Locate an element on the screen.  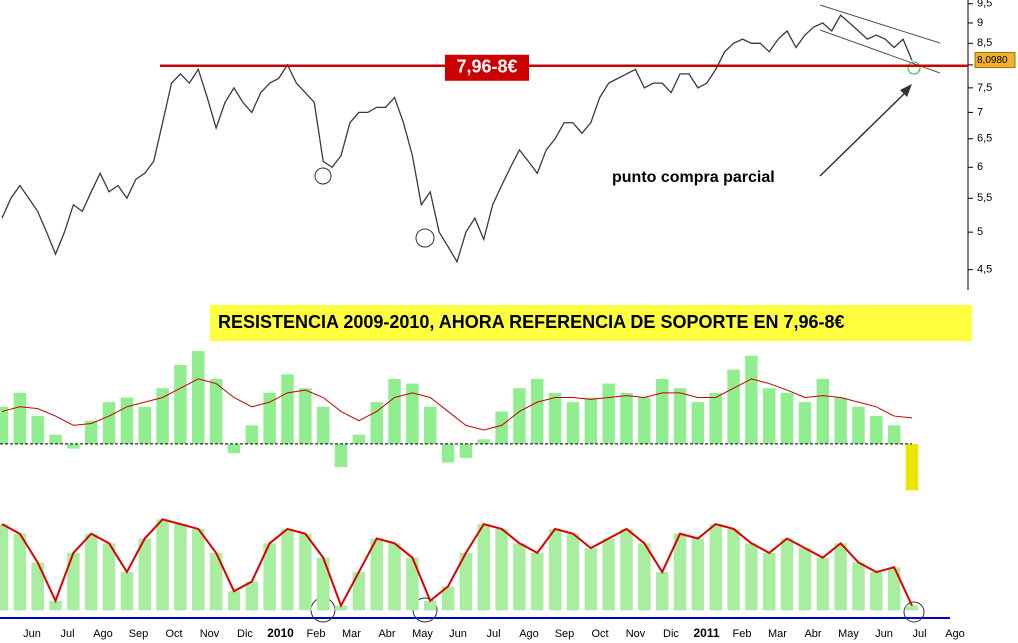
x-tick-label: Sep is located at coordinates (139, 634).